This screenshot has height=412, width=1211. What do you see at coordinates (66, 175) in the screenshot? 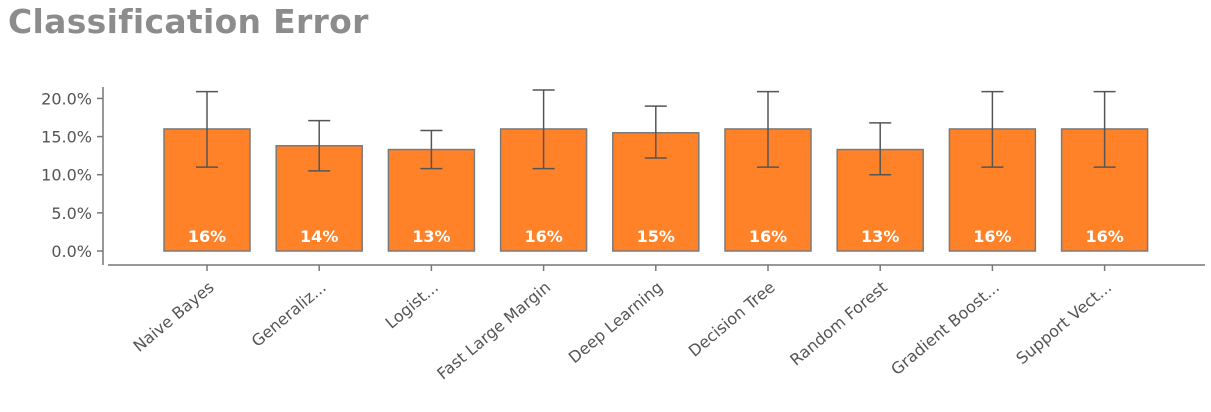
I see `y-tick-label: 10.0%` at bounding box center [66, 175].